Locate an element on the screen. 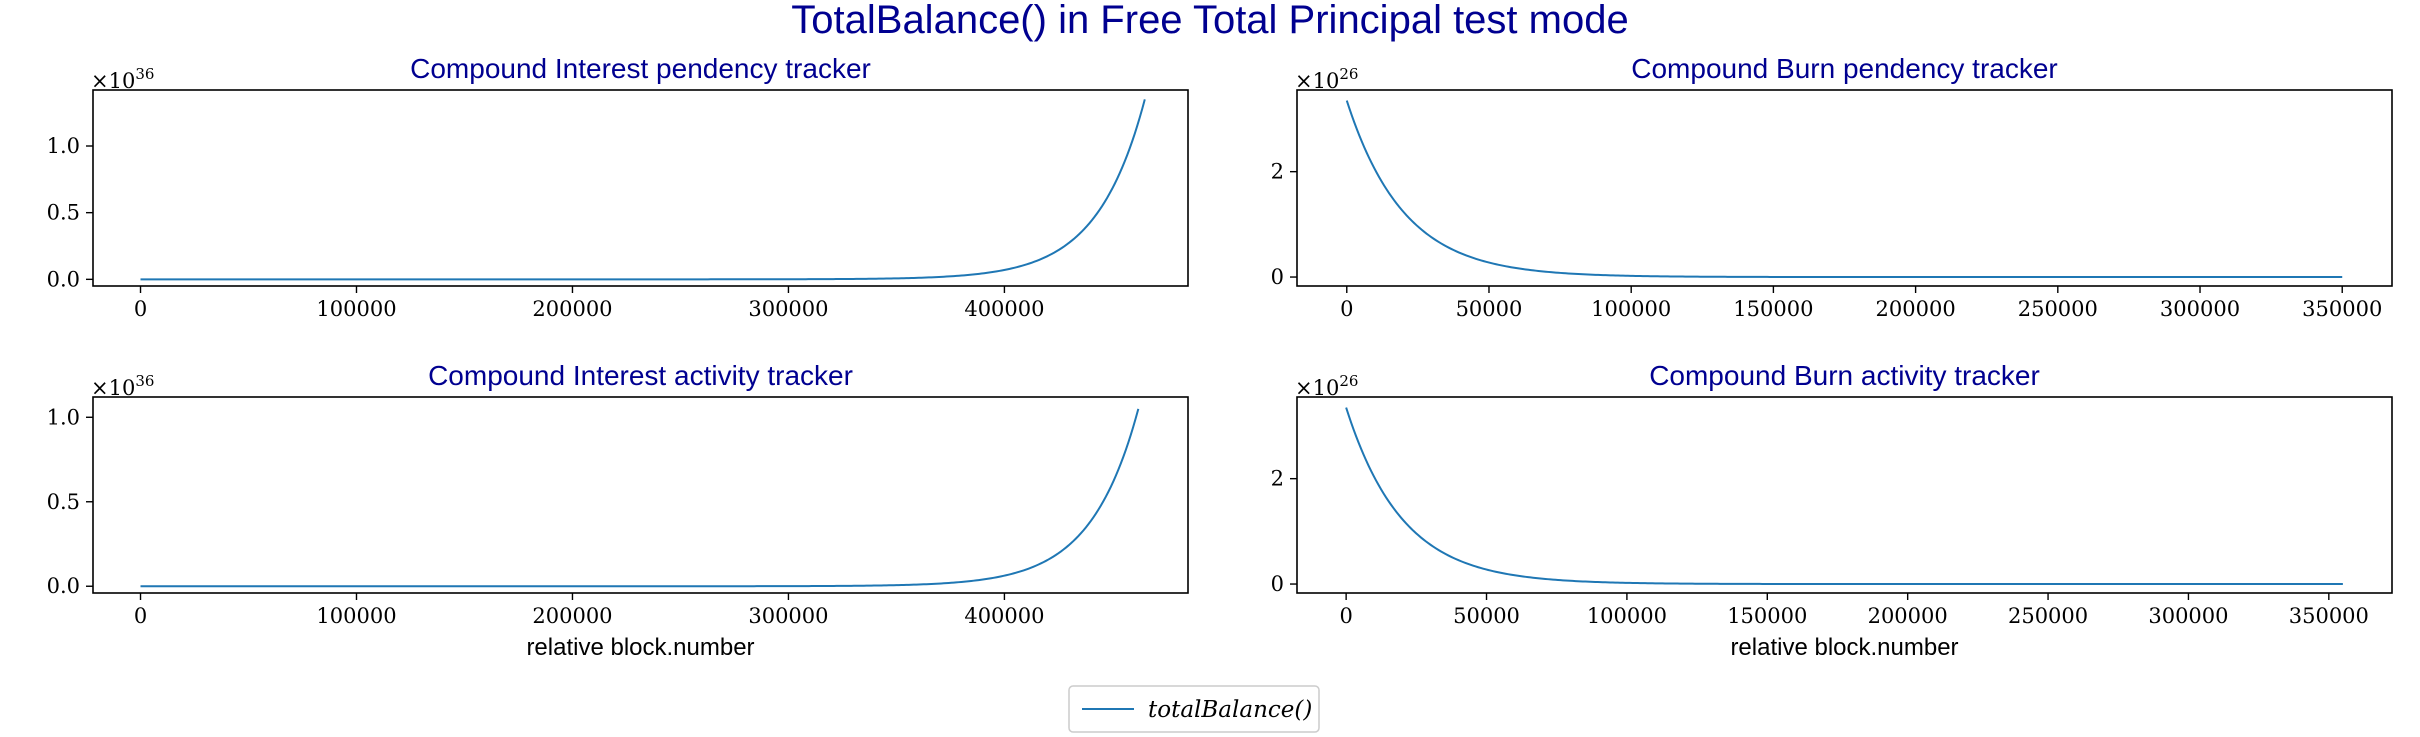 Image resolution: width=2420 pixels, height=737 pixels. legend: totalBalance() is located at coordinates (1194, 709).